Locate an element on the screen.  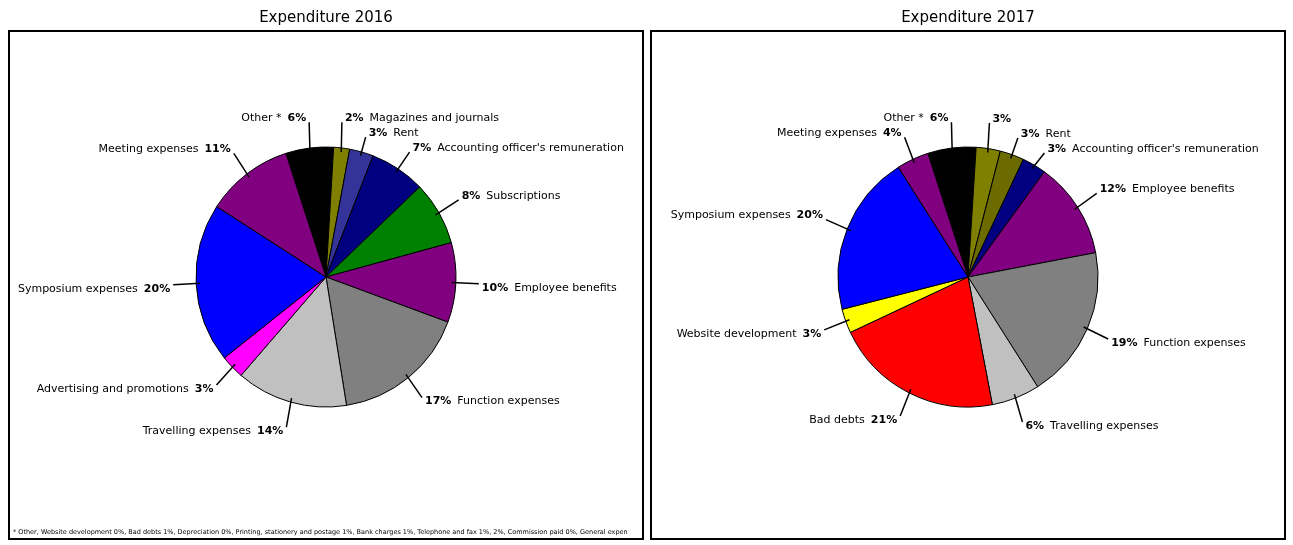
data-label: 4% is located at coordinates (892, 133).